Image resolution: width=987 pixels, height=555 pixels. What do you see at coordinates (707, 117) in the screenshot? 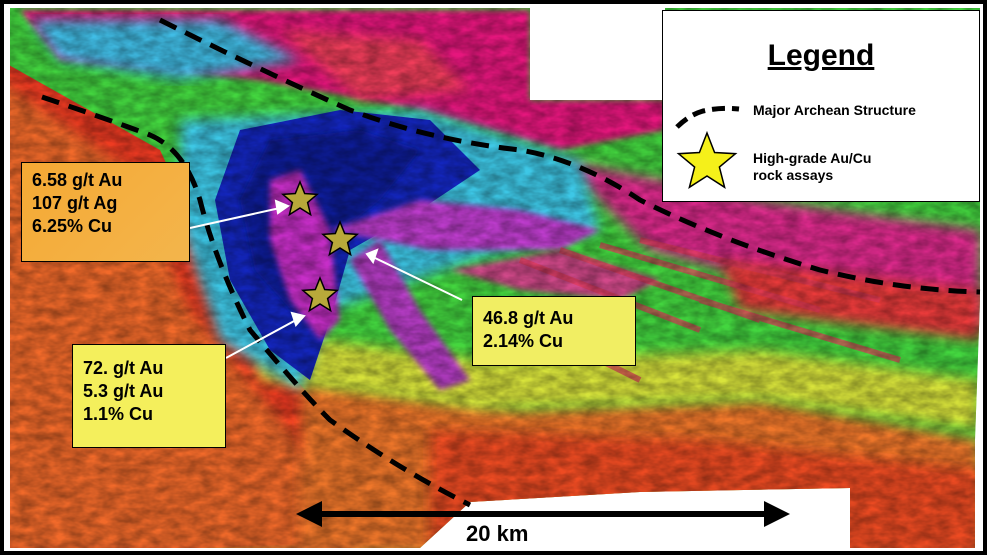
I see `legend-structure-line-icon` at bounding box center [707, 117].